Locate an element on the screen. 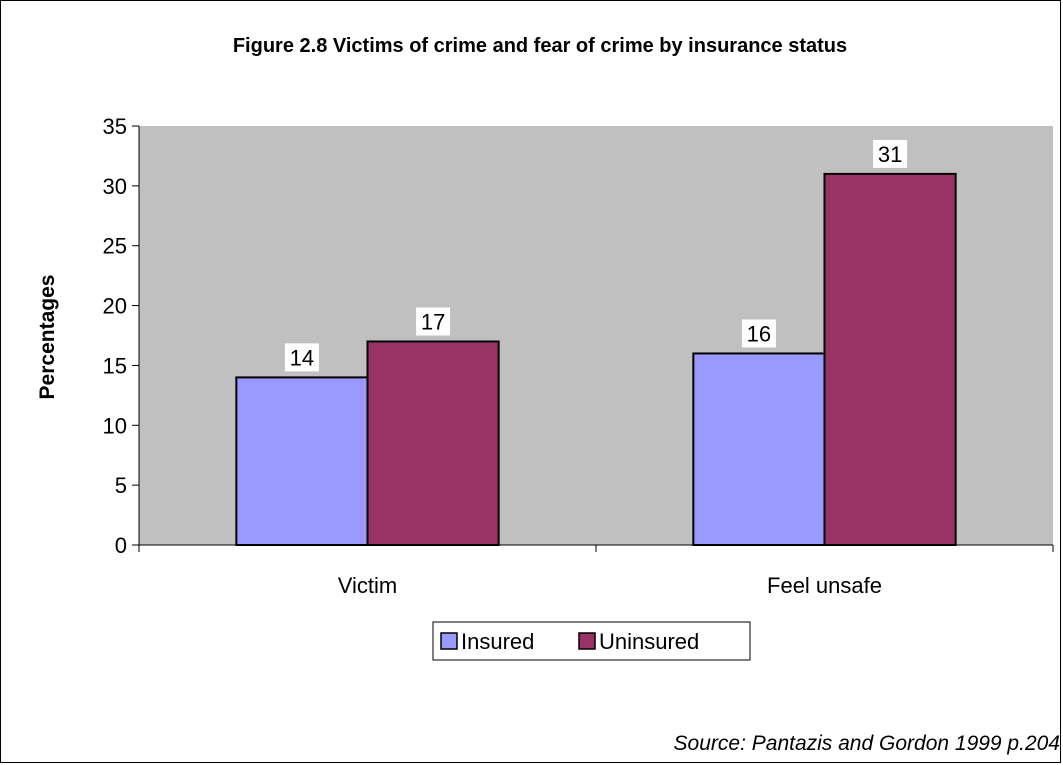  legend-swatch-insured is located at coordinates (449, 641).